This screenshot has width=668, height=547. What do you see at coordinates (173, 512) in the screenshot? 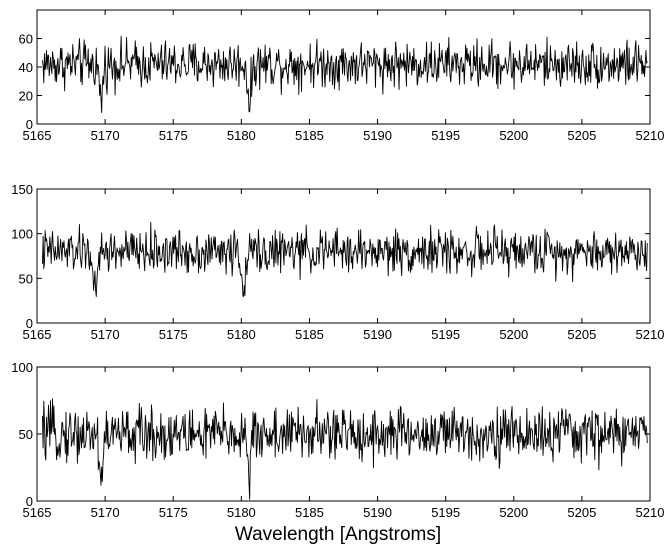
I see `x-tick-label-bottom: 5175` at bounding box center [173, 512].